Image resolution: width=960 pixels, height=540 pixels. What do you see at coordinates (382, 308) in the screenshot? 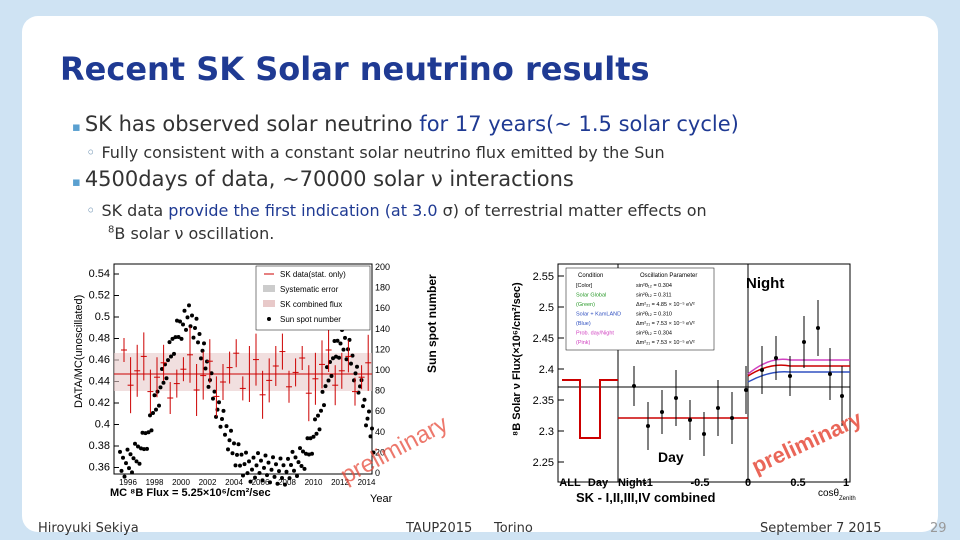
I see `left-rtick: 160` at bounding box center [382, 308].